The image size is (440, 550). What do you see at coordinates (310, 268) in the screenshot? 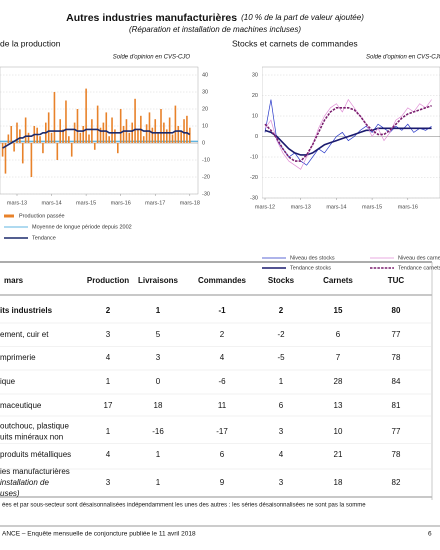
I see `legend-label: Tendance stocks` at bounding box center [310, 268].